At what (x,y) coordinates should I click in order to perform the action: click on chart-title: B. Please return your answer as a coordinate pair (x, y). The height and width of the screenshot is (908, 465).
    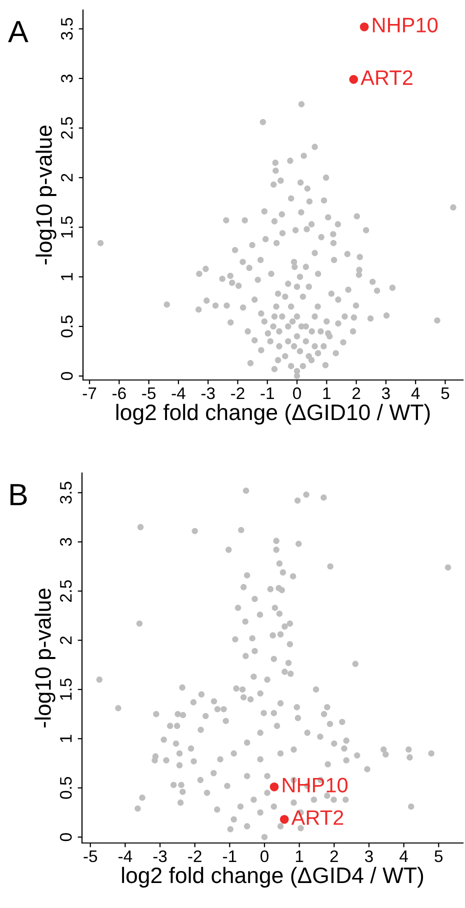
    Looking at the image, I should click on (18, 495).